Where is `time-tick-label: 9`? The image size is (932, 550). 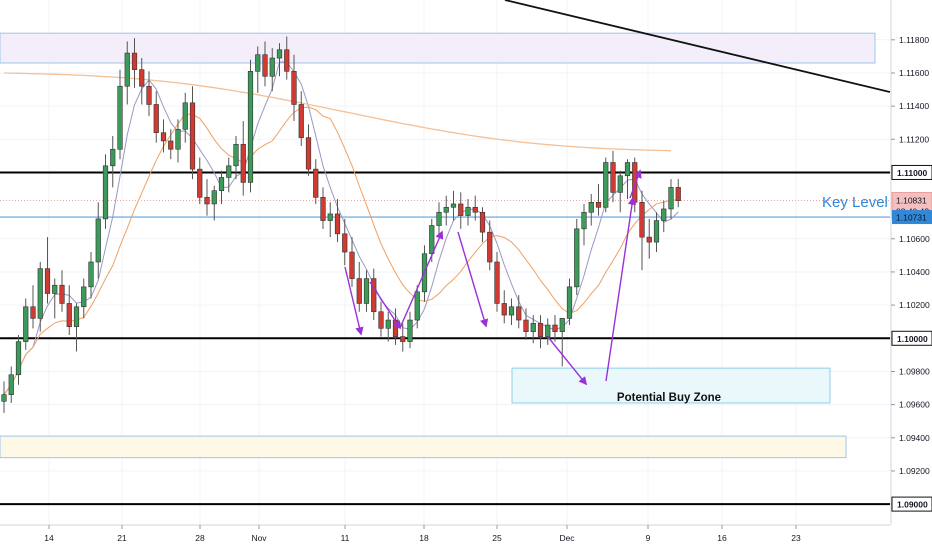
time-tick-label: 9 is located at coordinates (648, 538).